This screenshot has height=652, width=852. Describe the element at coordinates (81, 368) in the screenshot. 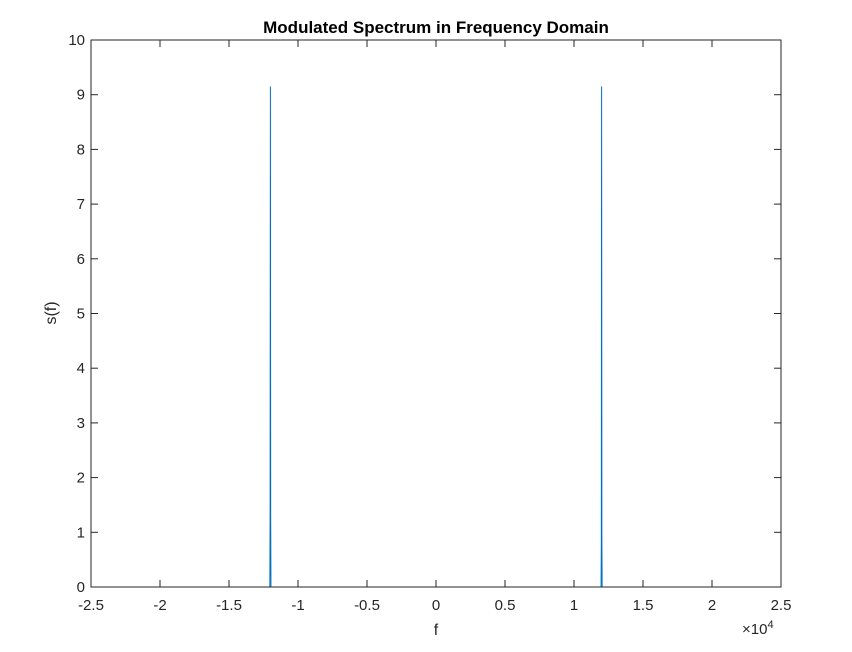

I see `y-tick-label: 4` at that location.